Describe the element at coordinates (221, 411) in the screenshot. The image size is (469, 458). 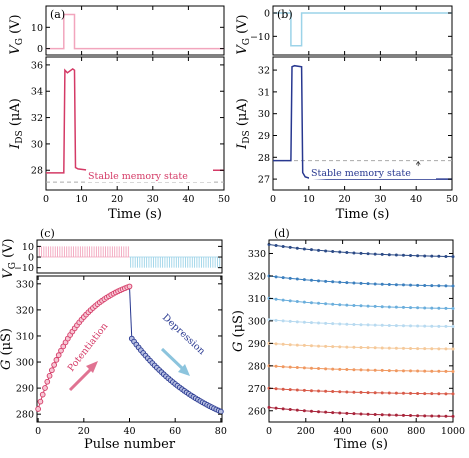
I see `panel-c-depression-point` at that location.